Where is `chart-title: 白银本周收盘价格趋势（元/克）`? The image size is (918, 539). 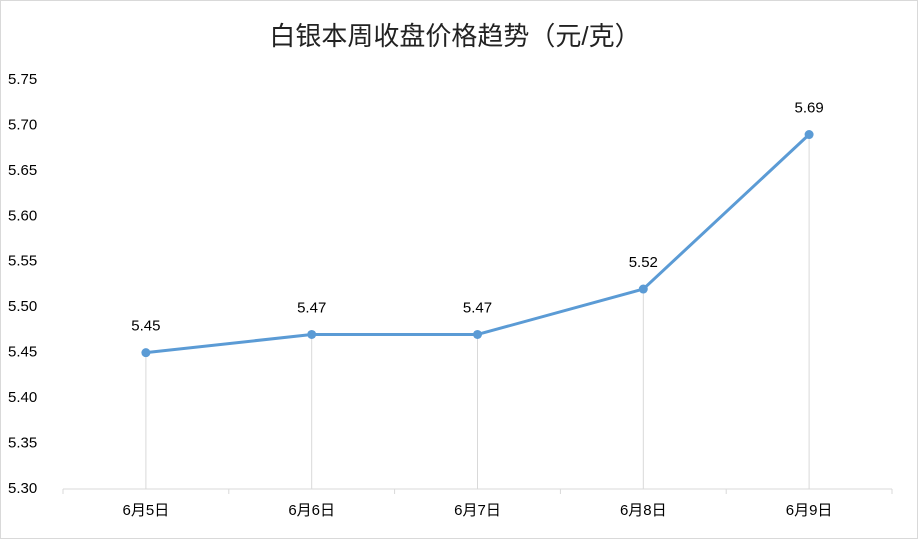 chart-title: 白银本周收盘价格趋势（元/克） is located at coordinates (454, 36).